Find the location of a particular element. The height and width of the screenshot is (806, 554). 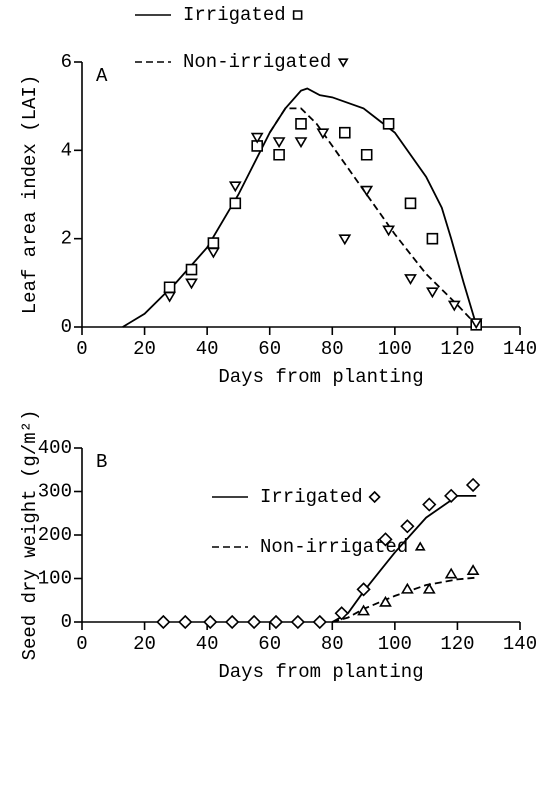

y-tick-label: 2 is located at coordinates (66, 239).